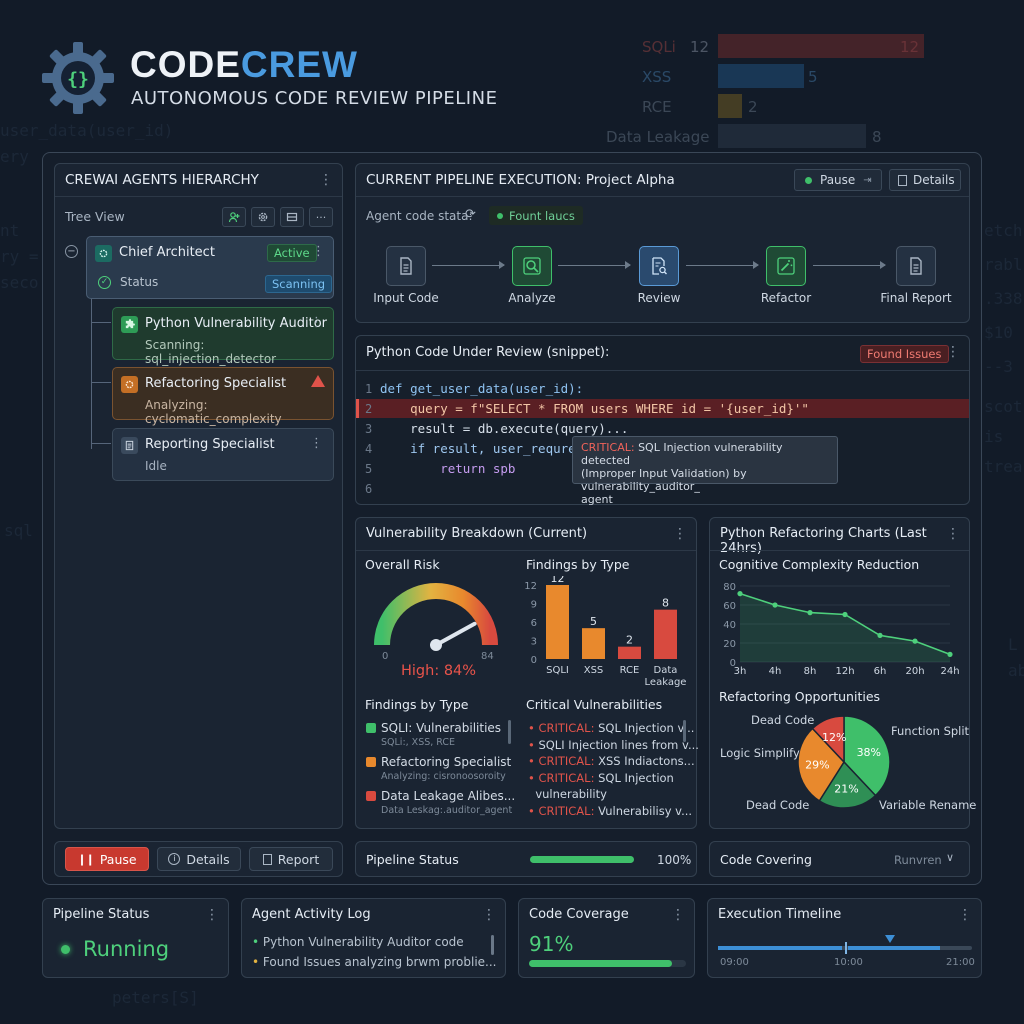 Image resolution: width=1024 pixels, height=1024 pixels. What do you see at coordinates (78, 78) in the screenshot?
I see `logo: {}` at bounding box center [78, 78].